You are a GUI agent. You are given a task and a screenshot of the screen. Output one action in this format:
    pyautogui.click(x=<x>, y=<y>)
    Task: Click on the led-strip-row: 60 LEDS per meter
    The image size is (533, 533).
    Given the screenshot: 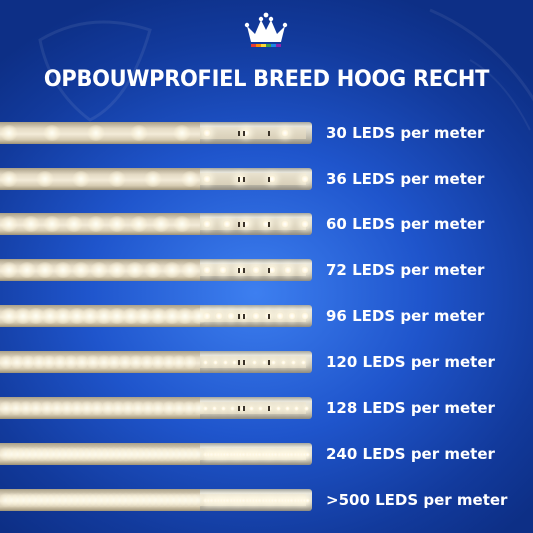 What is the action you would take?
    pyautogui.click(x=266, y=224)
    